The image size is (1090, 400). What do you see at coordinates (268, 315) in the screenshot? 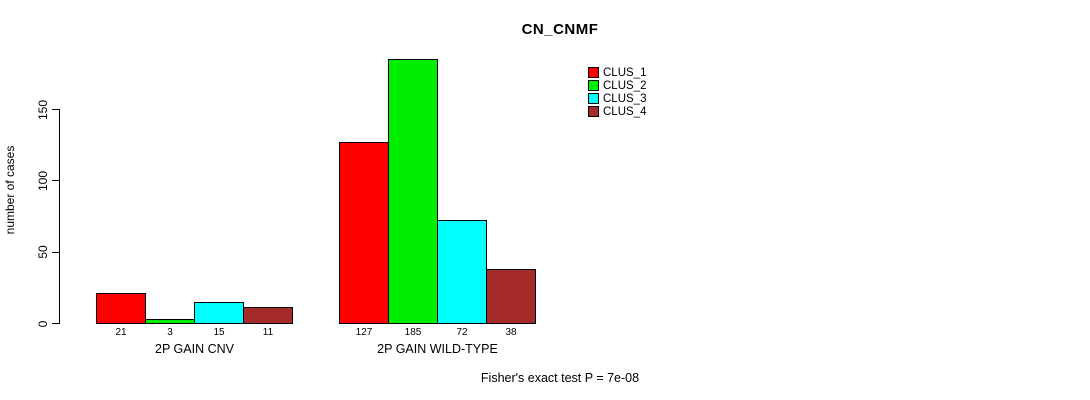
I see `bar-clus_4-group1` at bounding box center [268, 315].